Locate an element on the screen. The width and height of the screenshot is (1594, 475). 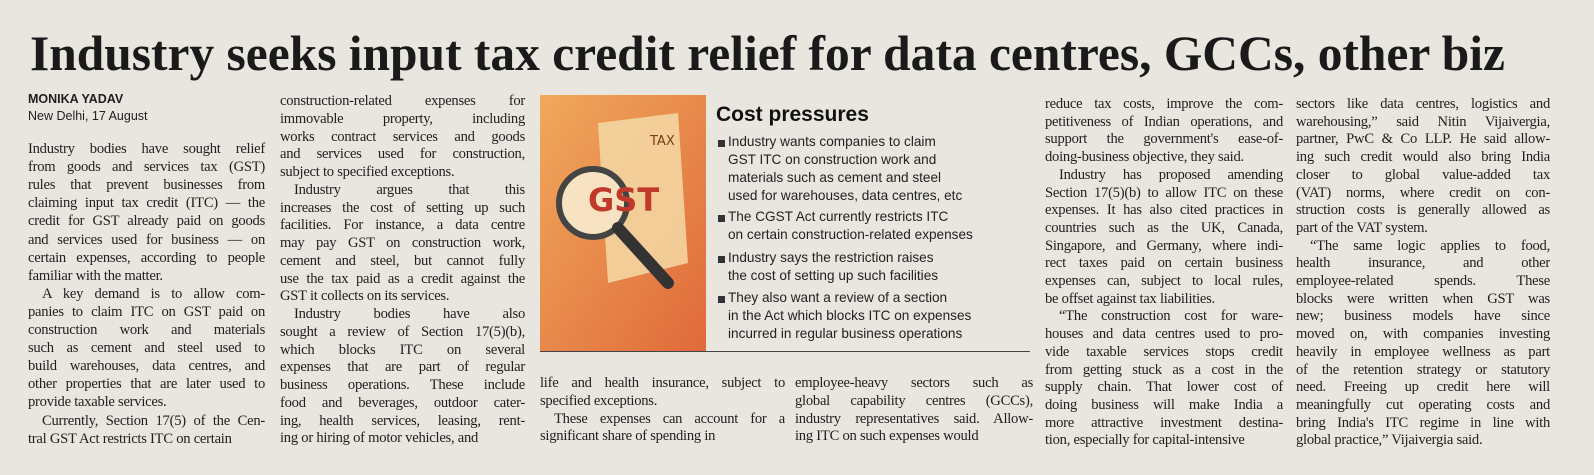
factbox-illustration: TAX GST is located at coordinates (623, 223).